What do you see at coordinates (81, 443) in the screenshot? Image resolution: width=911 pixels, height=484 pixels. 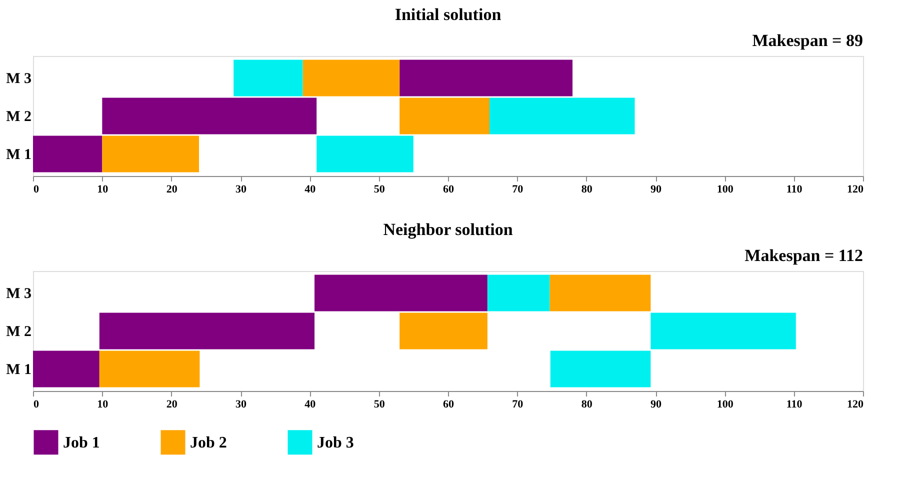 I see `legend-label: Job 1` at bounding box center [81, 443].